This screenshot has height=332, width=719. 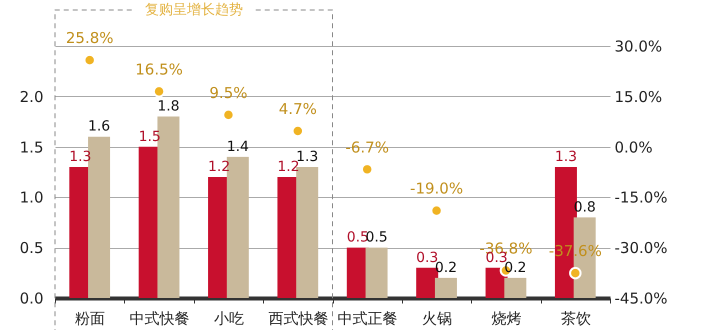 What do you see at coordinates (633, 147) in the screenshot?
I see `y2-tick-label: 0.0%` at bounding box center [633, 147].